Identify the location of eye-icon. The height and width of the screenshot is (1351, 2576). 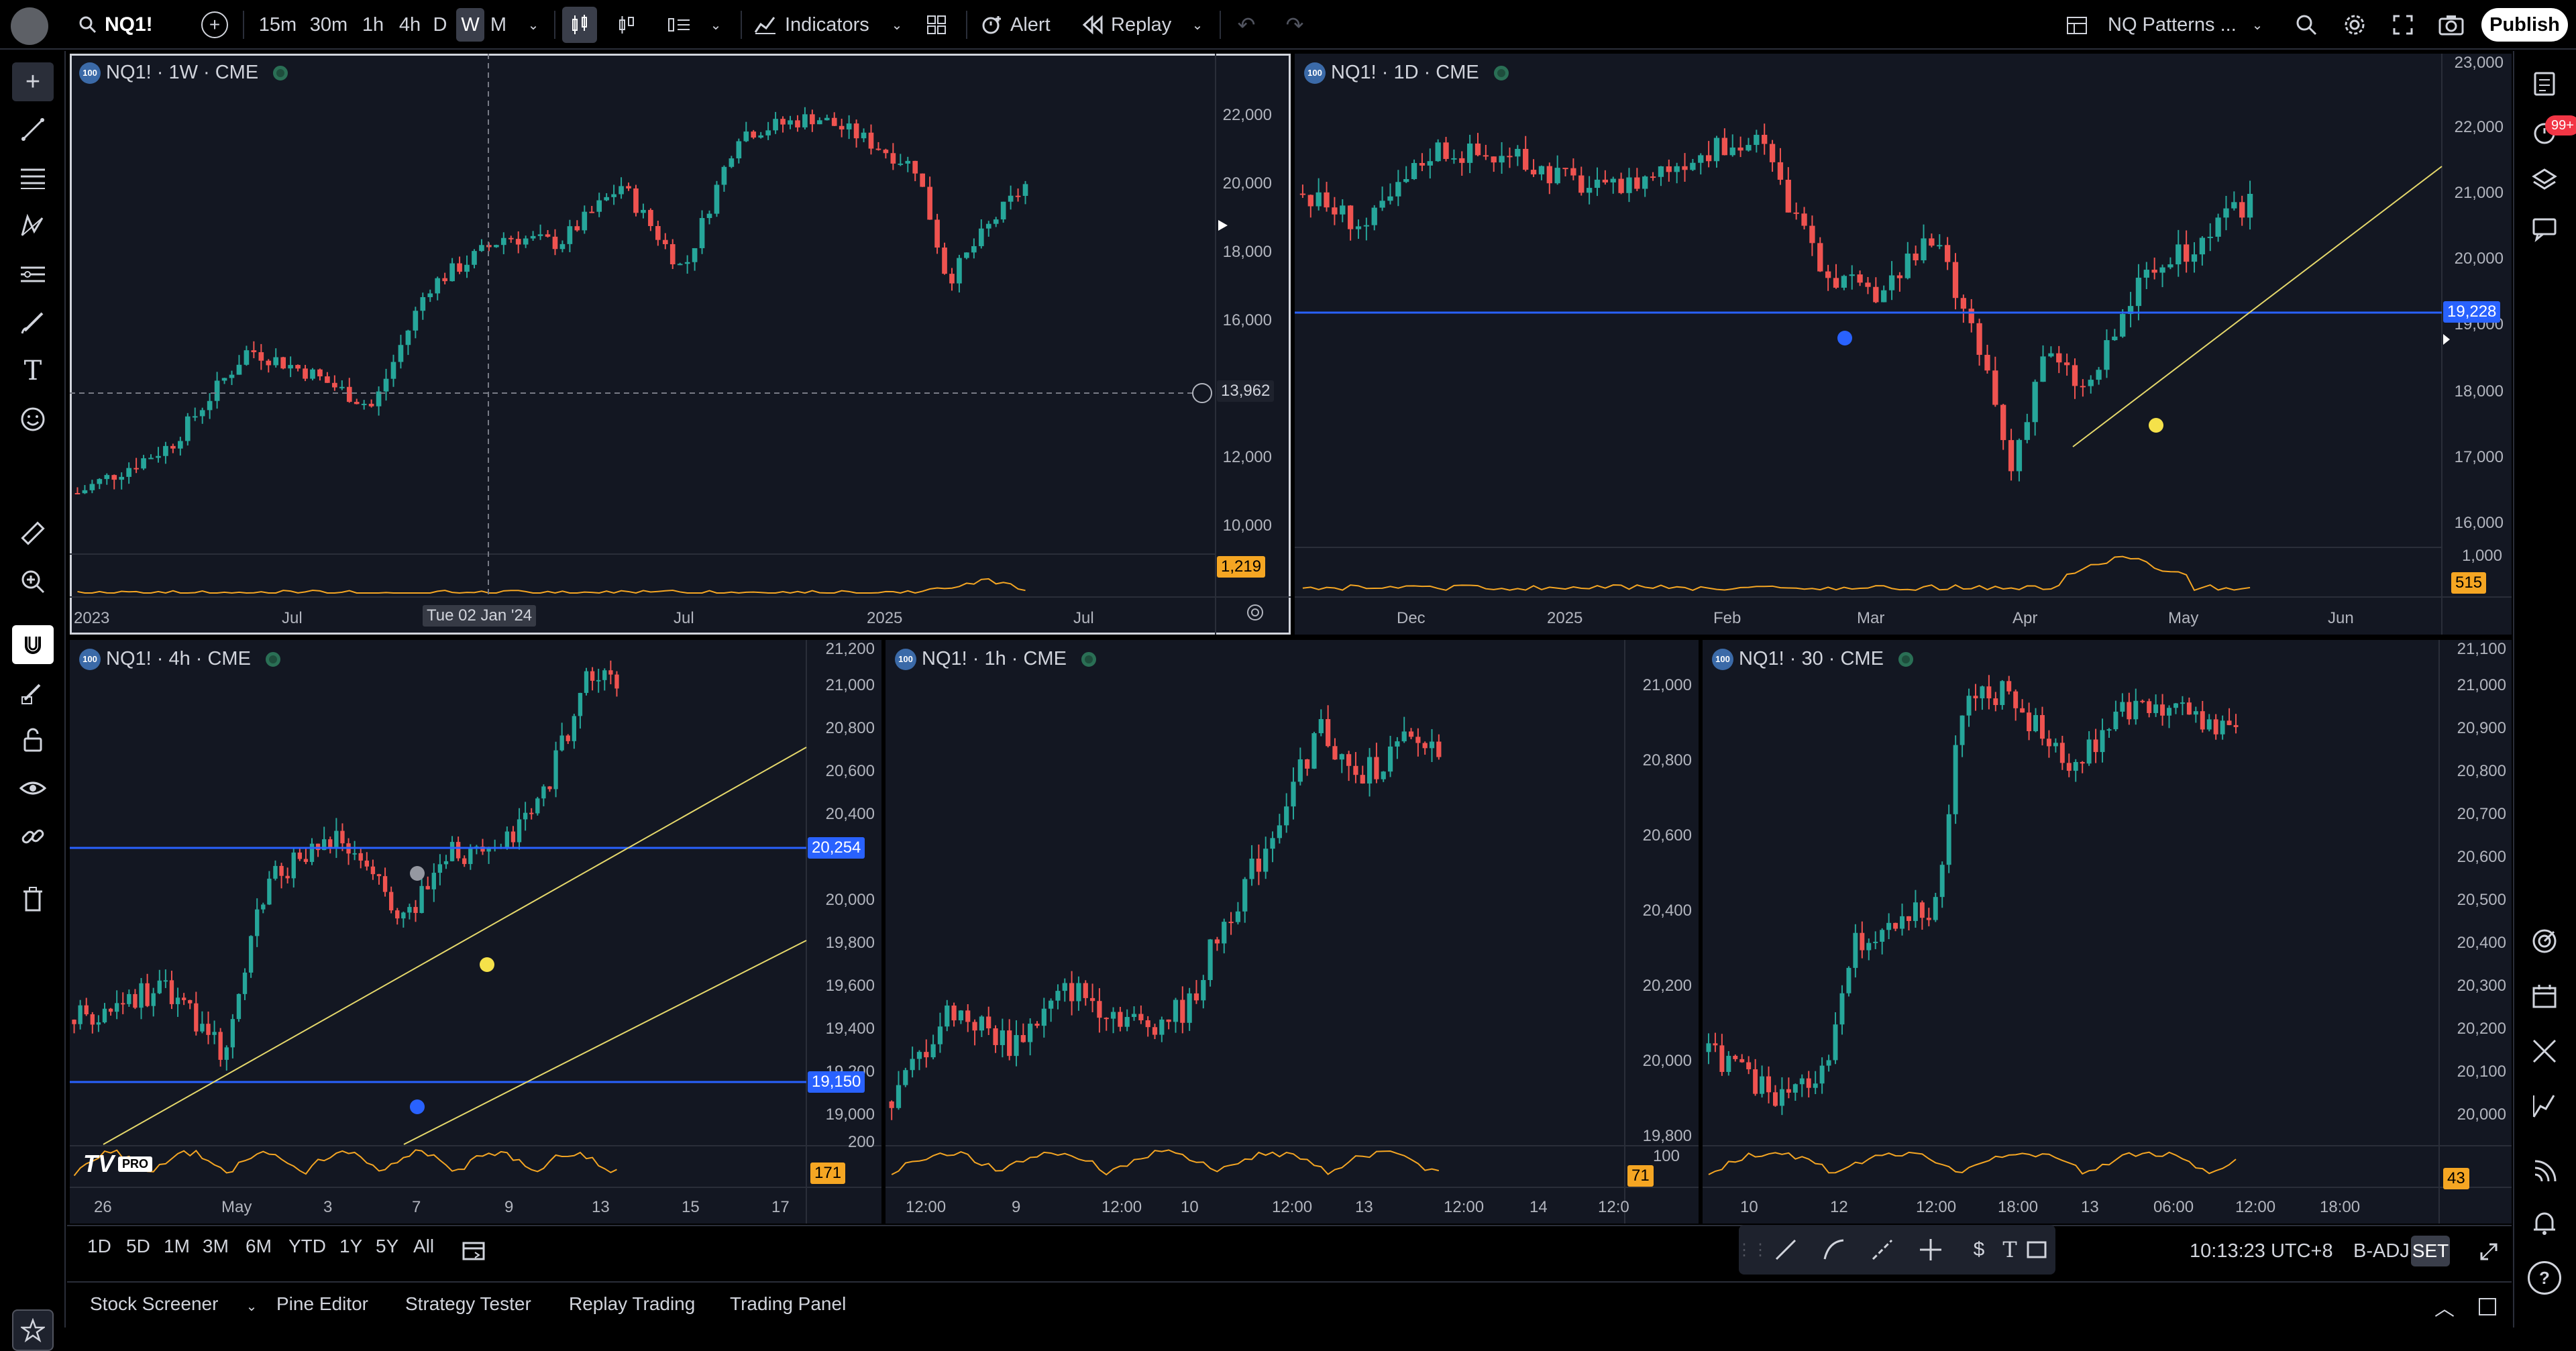
(33, 788).